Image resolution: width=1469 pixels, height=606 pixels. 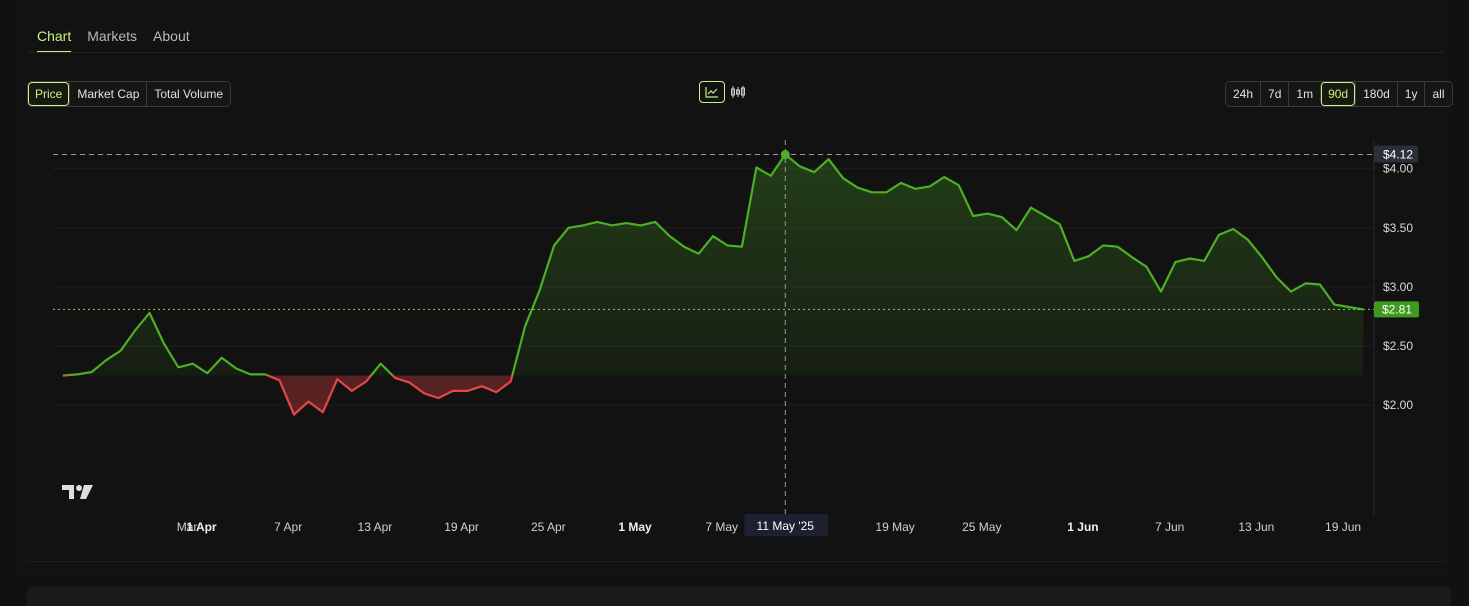 I want to click on range-24h-button: 24h, so click(x=1243, y=94).